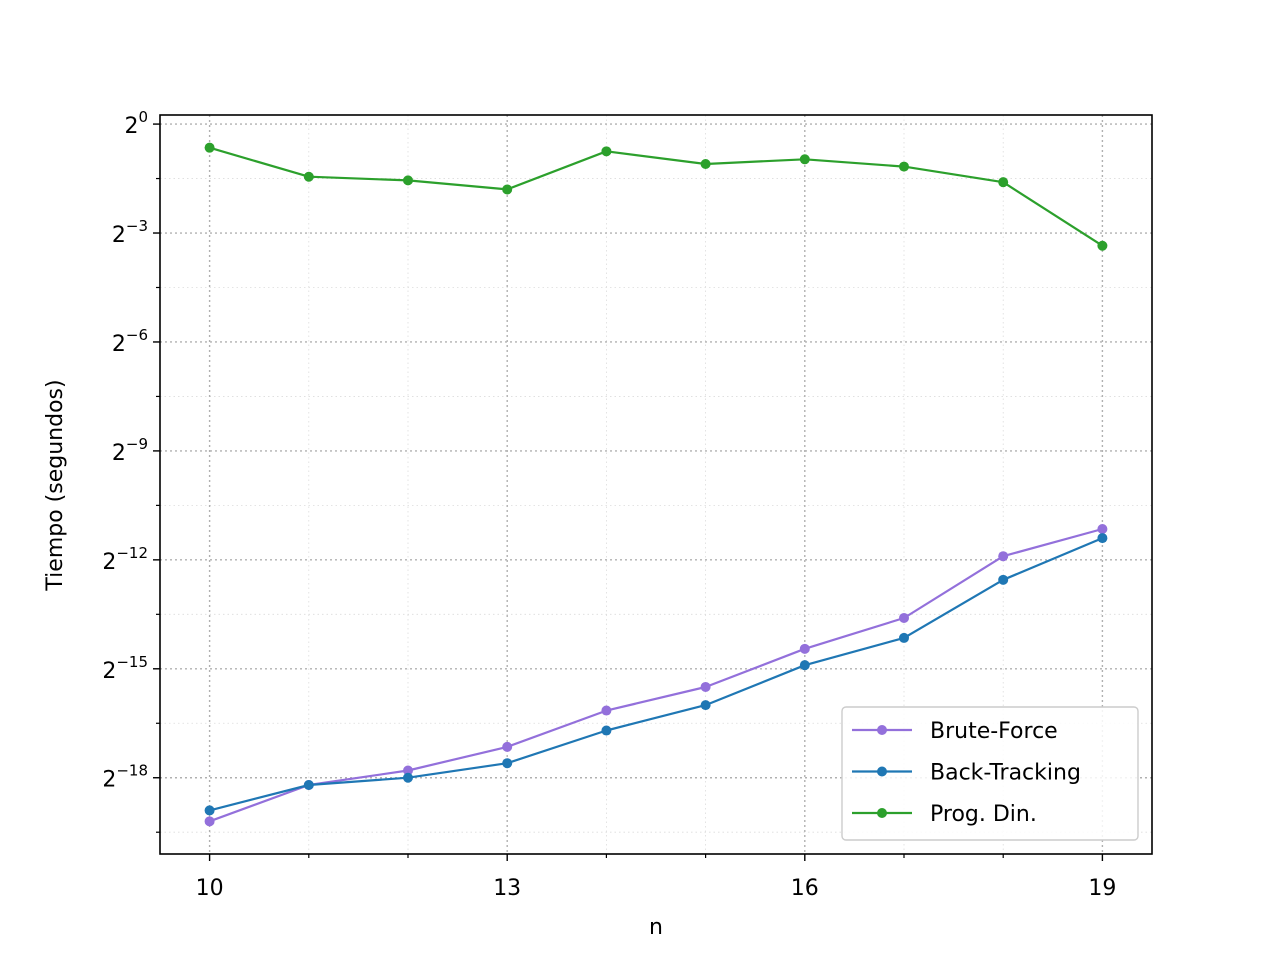  I want to click on y-tick-label: 2−6, so click(130, 341).